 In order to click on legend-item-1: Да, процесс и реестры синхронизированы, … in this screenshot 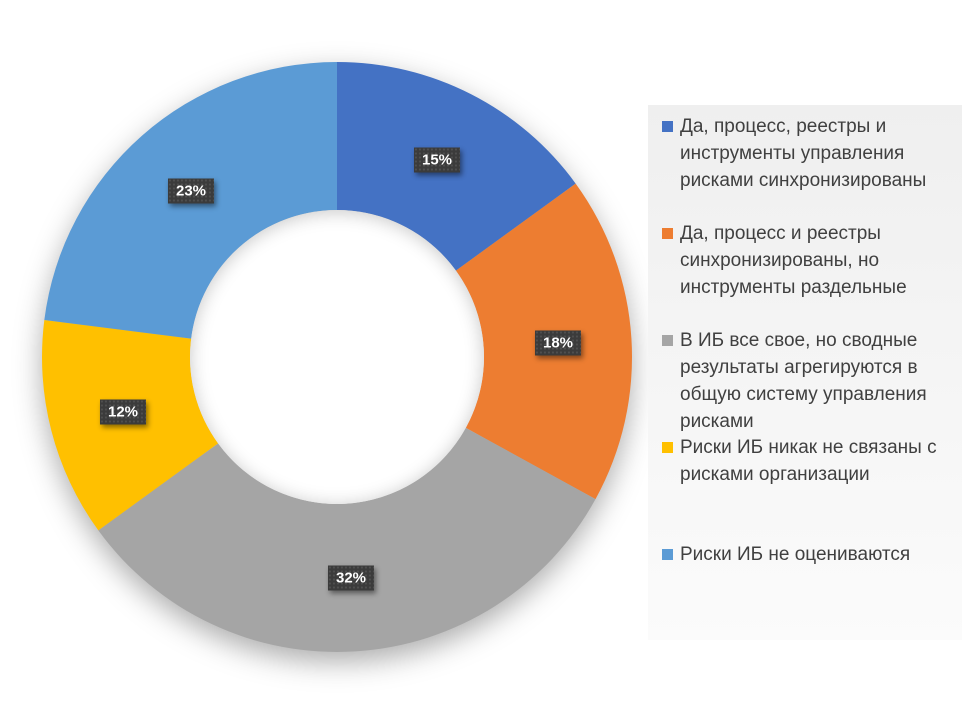, I will do `click(805, 265)`.